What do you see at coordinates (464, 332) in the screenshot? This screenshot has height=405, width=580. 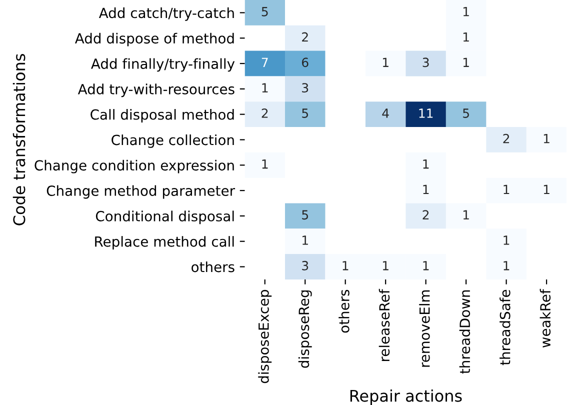 I see `x-tick-label: threadDown` at bounding box center [464, 332].